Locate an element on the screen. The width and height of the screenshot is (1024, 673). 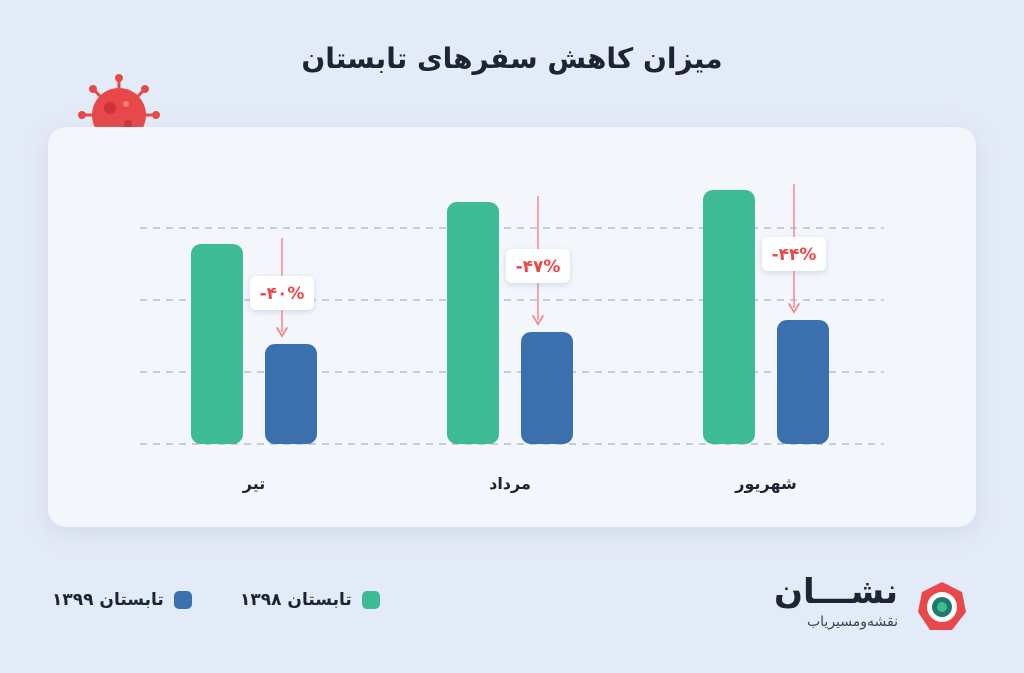
x-tick-label: تیر is located at coordinates (254, 483).